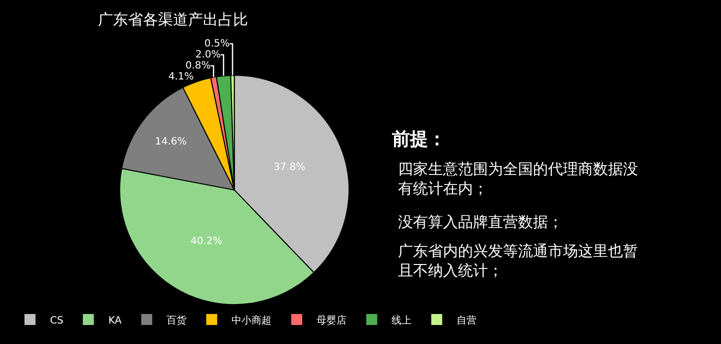 This screenshot has height=344, width=721. Describe the element at coordinates (252, 320) in the screenshot. I see `legend-label: 中小商超` at that location.